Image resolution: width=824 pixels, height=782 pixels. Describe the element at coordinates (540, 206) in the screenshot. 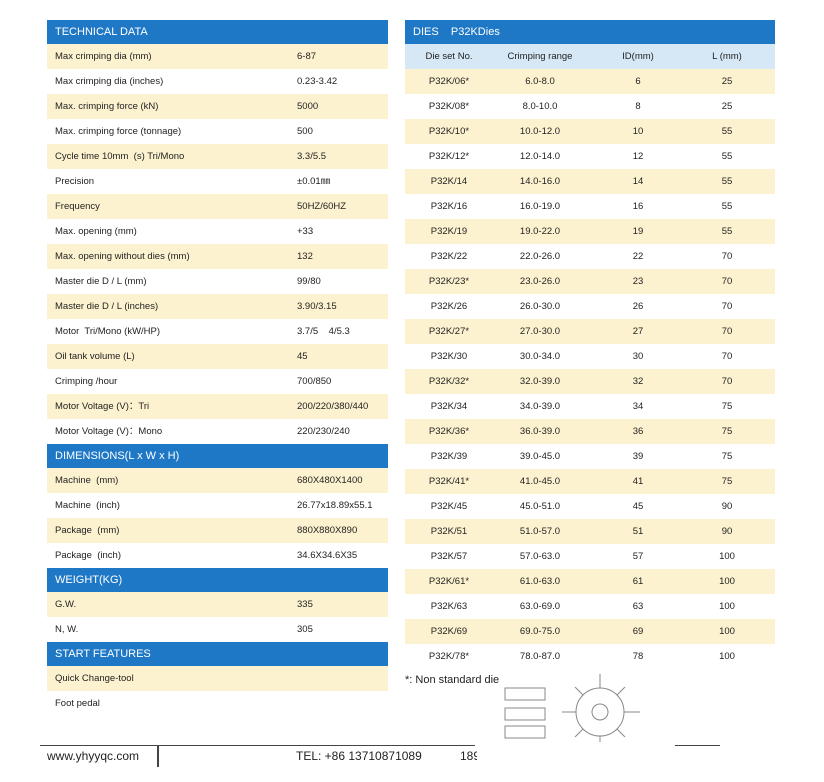

I see `cell: 16.0-19.0` at that location.